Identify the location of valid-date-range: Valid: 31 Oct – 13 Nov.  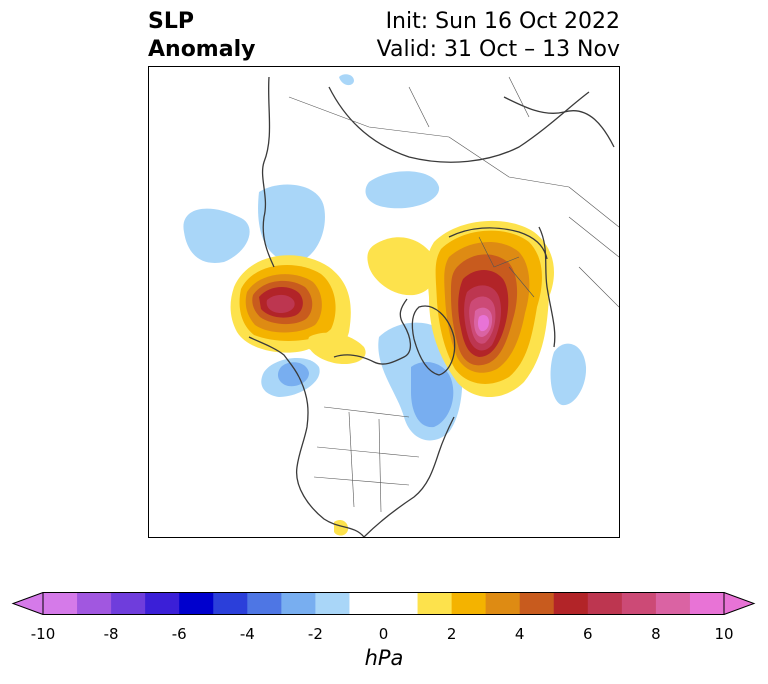
(498, 49).